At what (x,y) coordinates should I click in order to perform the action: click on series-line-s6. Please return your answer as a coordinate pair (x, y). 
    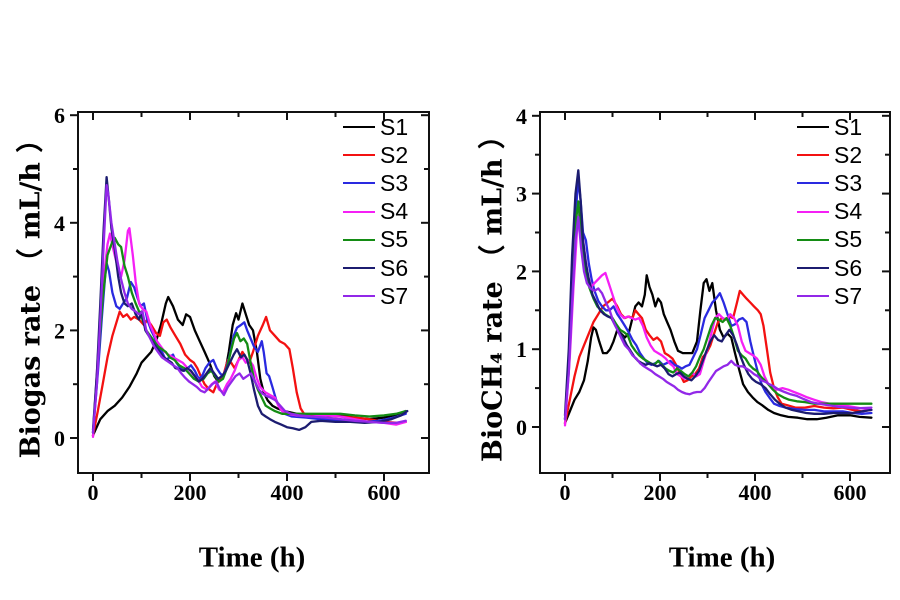
    Looking at the image, I should click on (718, 293).